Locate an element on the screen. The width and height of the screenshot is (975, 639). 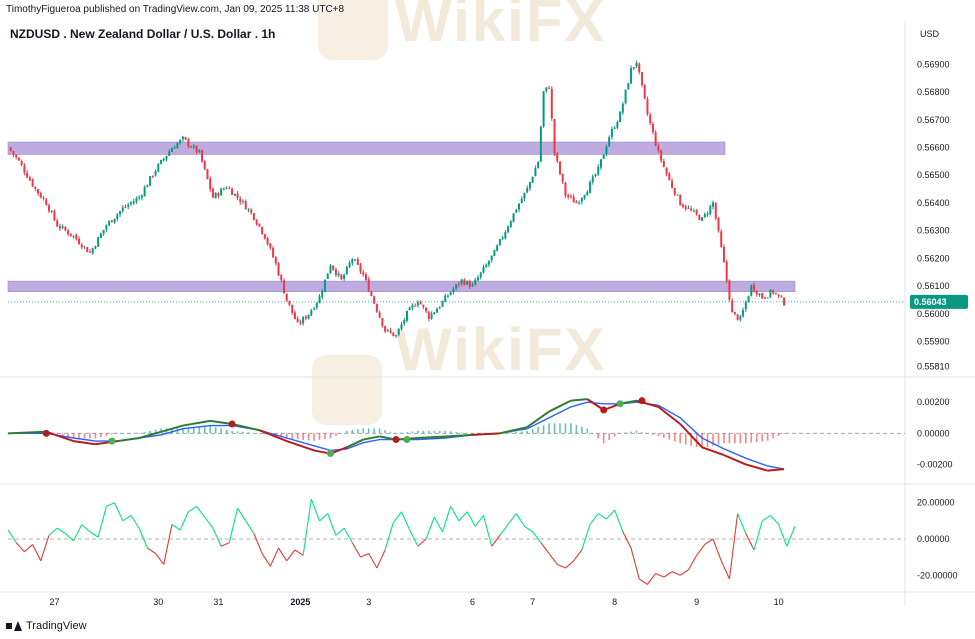
time-tick-label: 2025 is located at coordinates (300, 602).